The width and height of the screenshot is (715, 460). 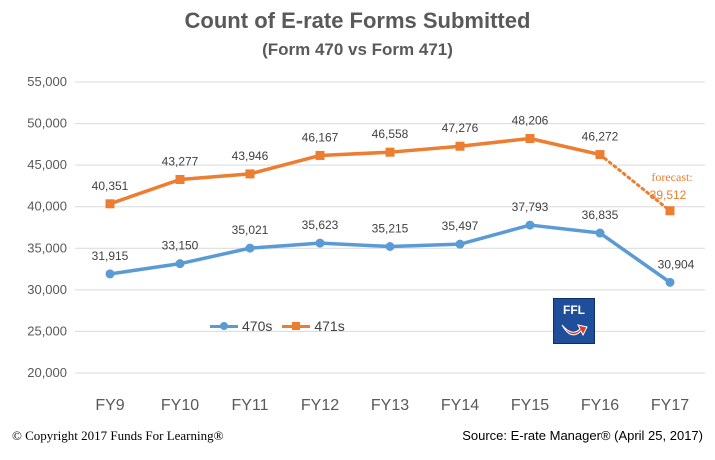 I want to click on x-tick-label: FY11, so click(x=249, y=405).